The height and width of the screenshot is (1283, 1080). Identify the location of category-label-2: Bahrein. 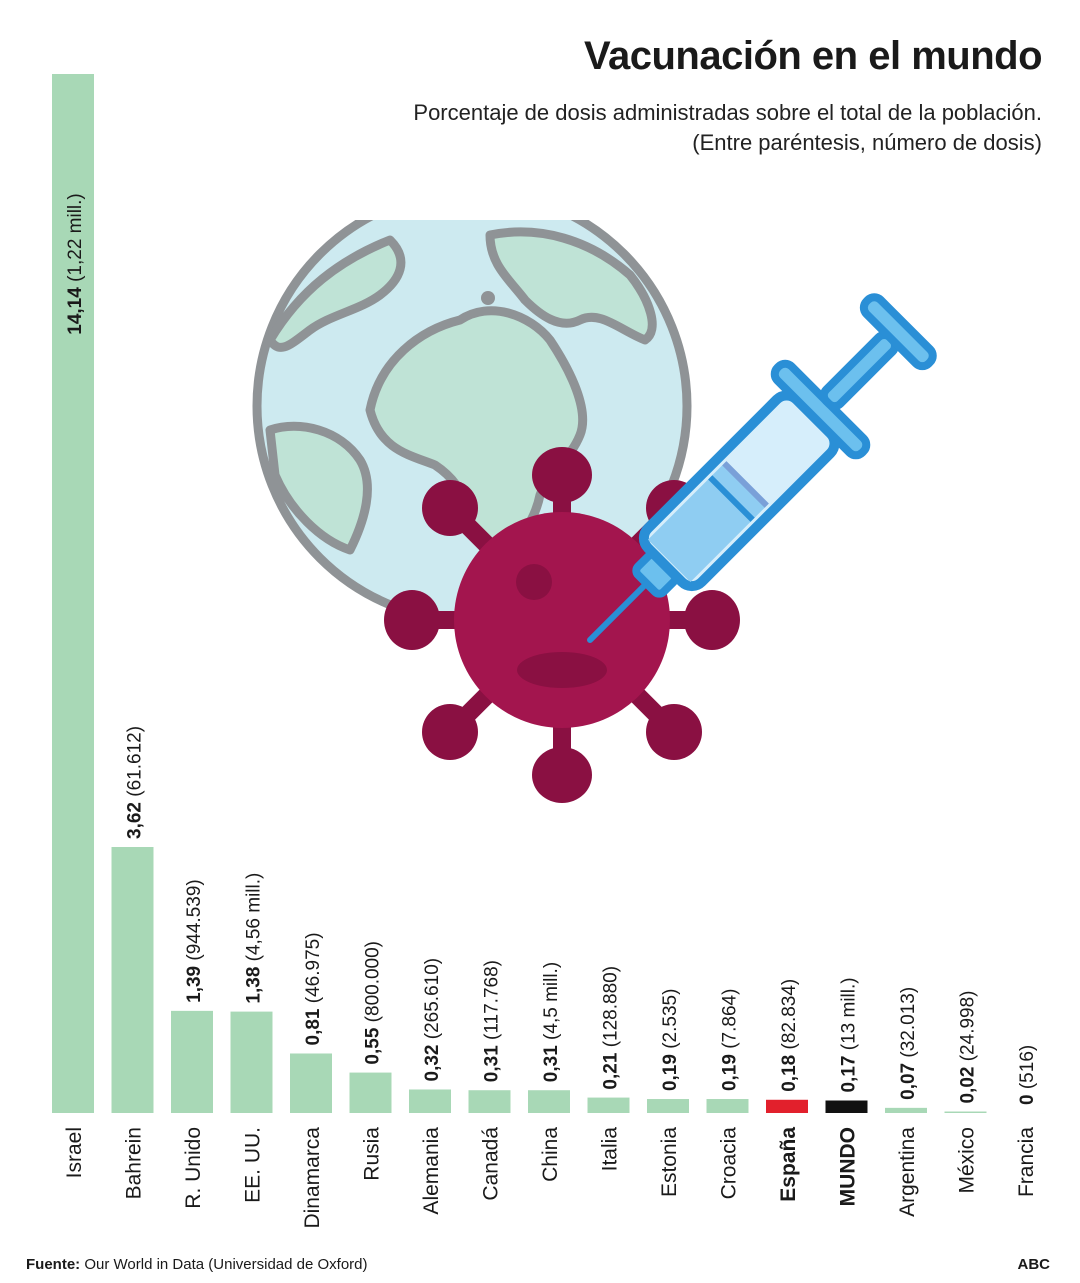
(134, 1163).